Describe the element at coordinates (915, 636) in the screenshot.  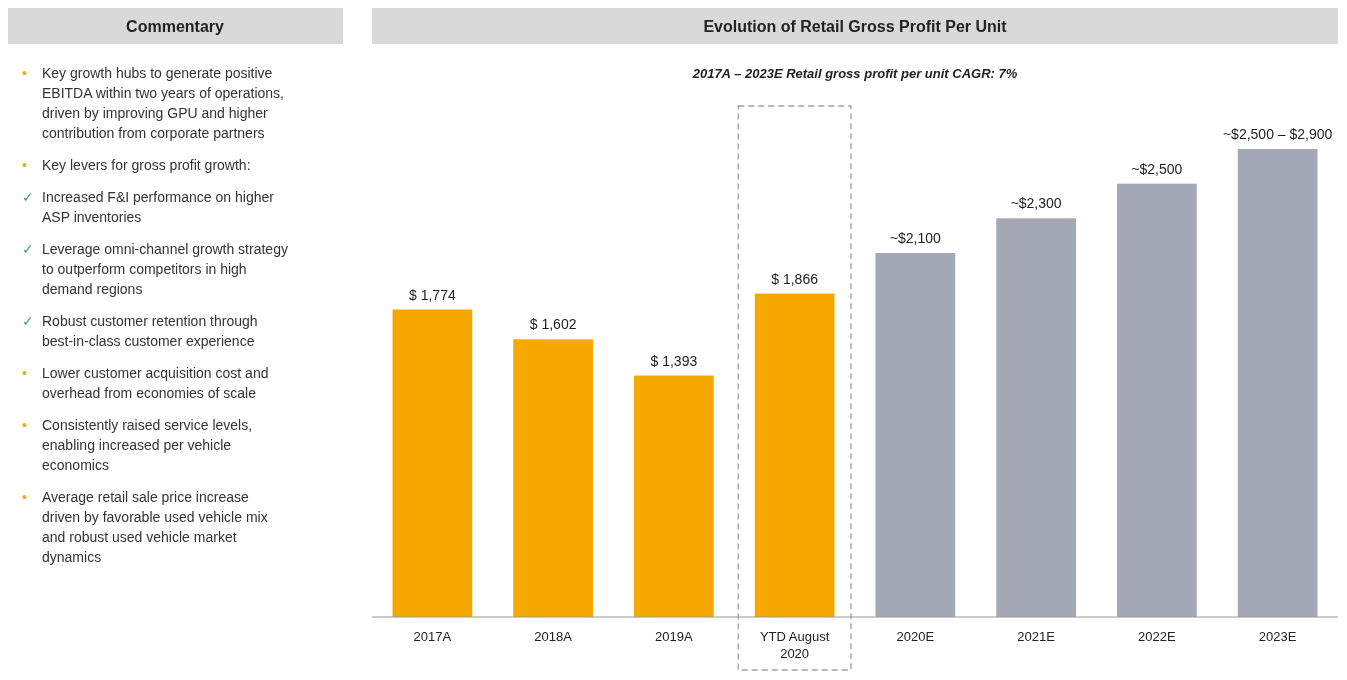
I see `x-tick-label: 2020E` at that location.